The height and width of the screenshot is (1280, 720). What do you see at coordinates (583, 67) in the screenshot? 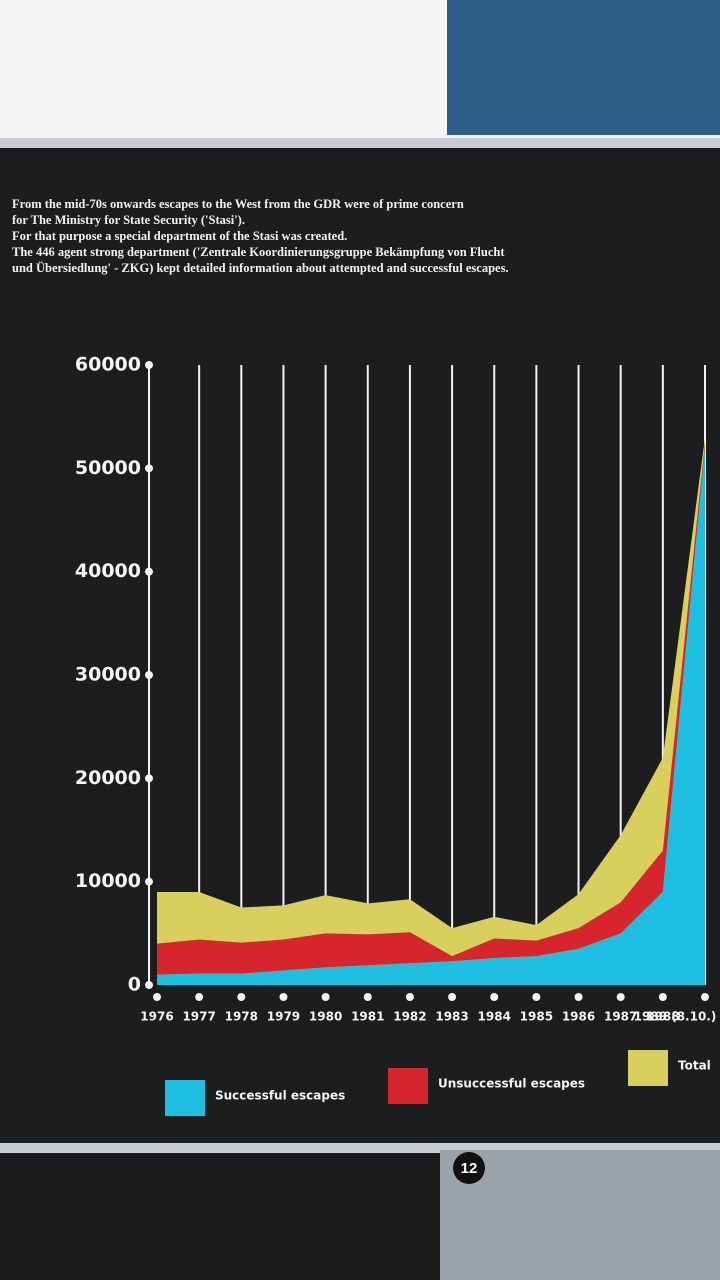
I see `top-poster` at bounding box center [583, 67].